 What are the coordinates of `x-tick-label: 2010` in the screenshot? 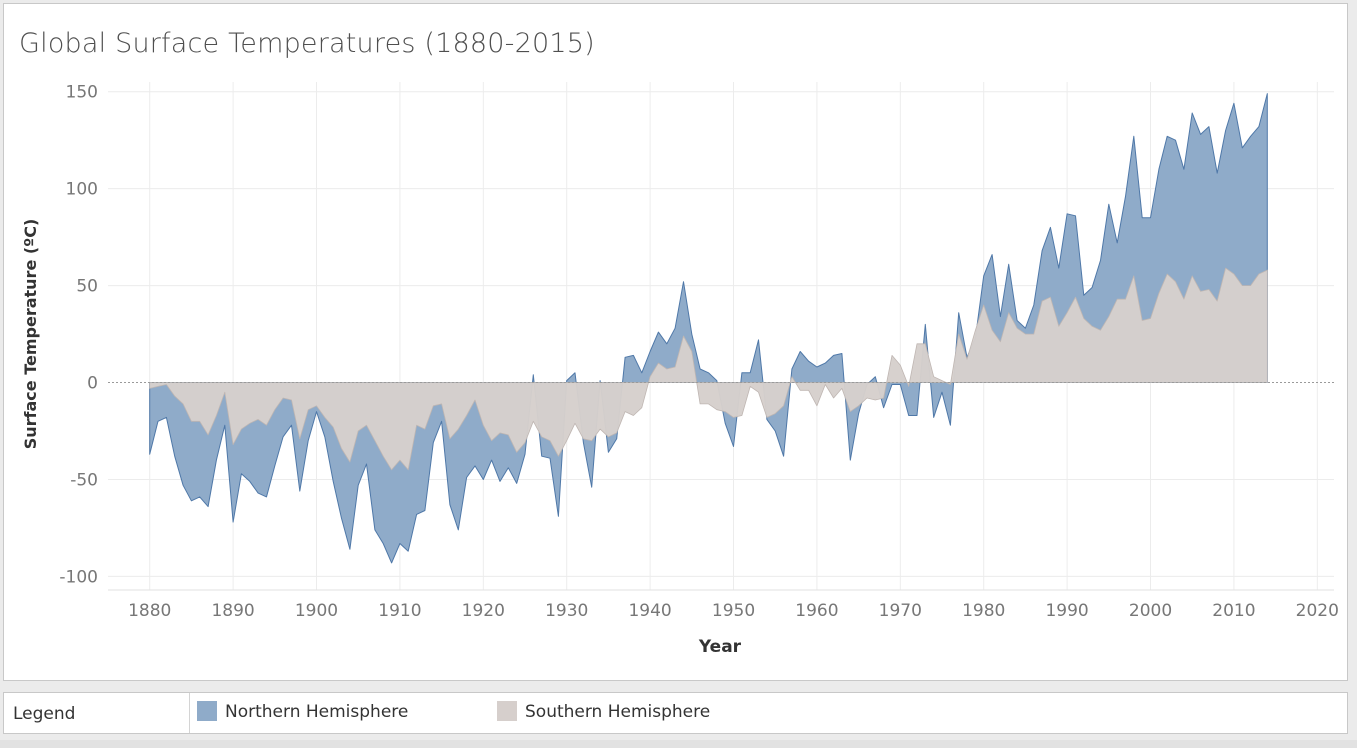 It's located at (1233, 611).